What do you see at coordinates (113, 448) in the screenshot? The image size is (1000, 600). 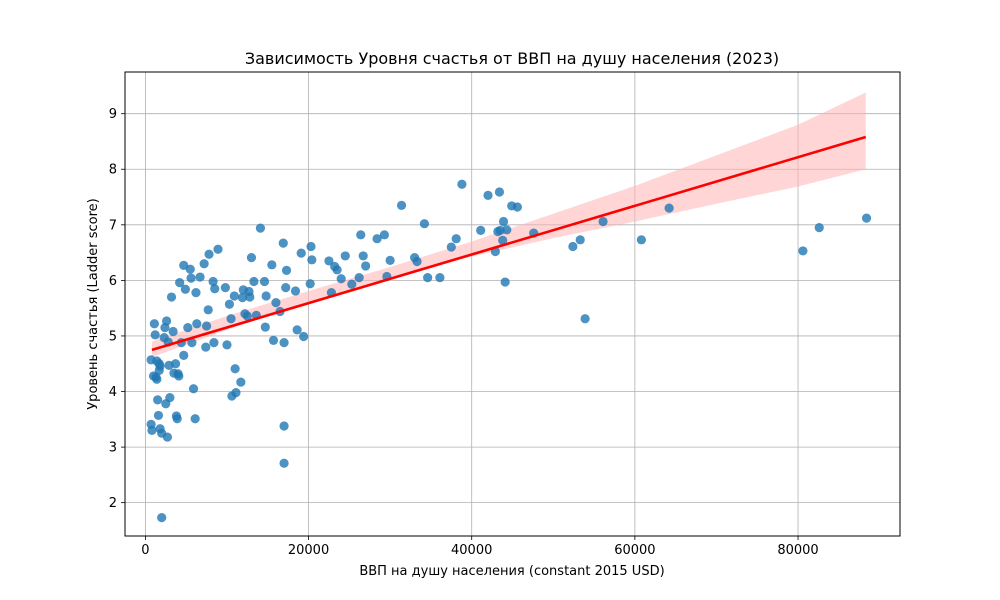 I see `y-tick-label: 3` at bounding box center [113, 448].